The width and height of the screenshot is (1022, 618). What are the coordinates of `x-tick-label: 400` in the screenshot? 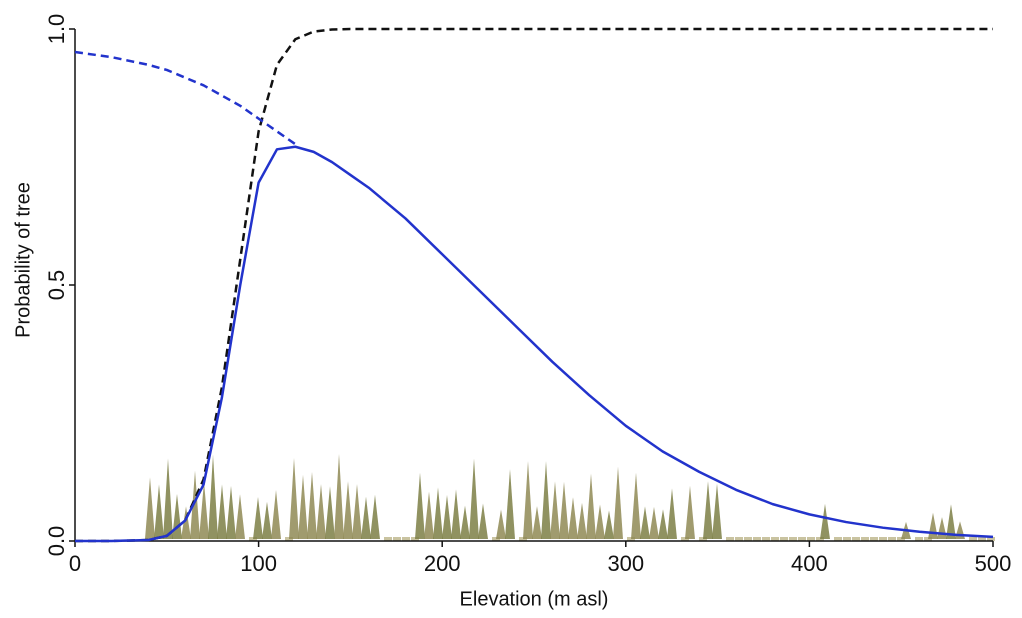 It's located at (809, 563).